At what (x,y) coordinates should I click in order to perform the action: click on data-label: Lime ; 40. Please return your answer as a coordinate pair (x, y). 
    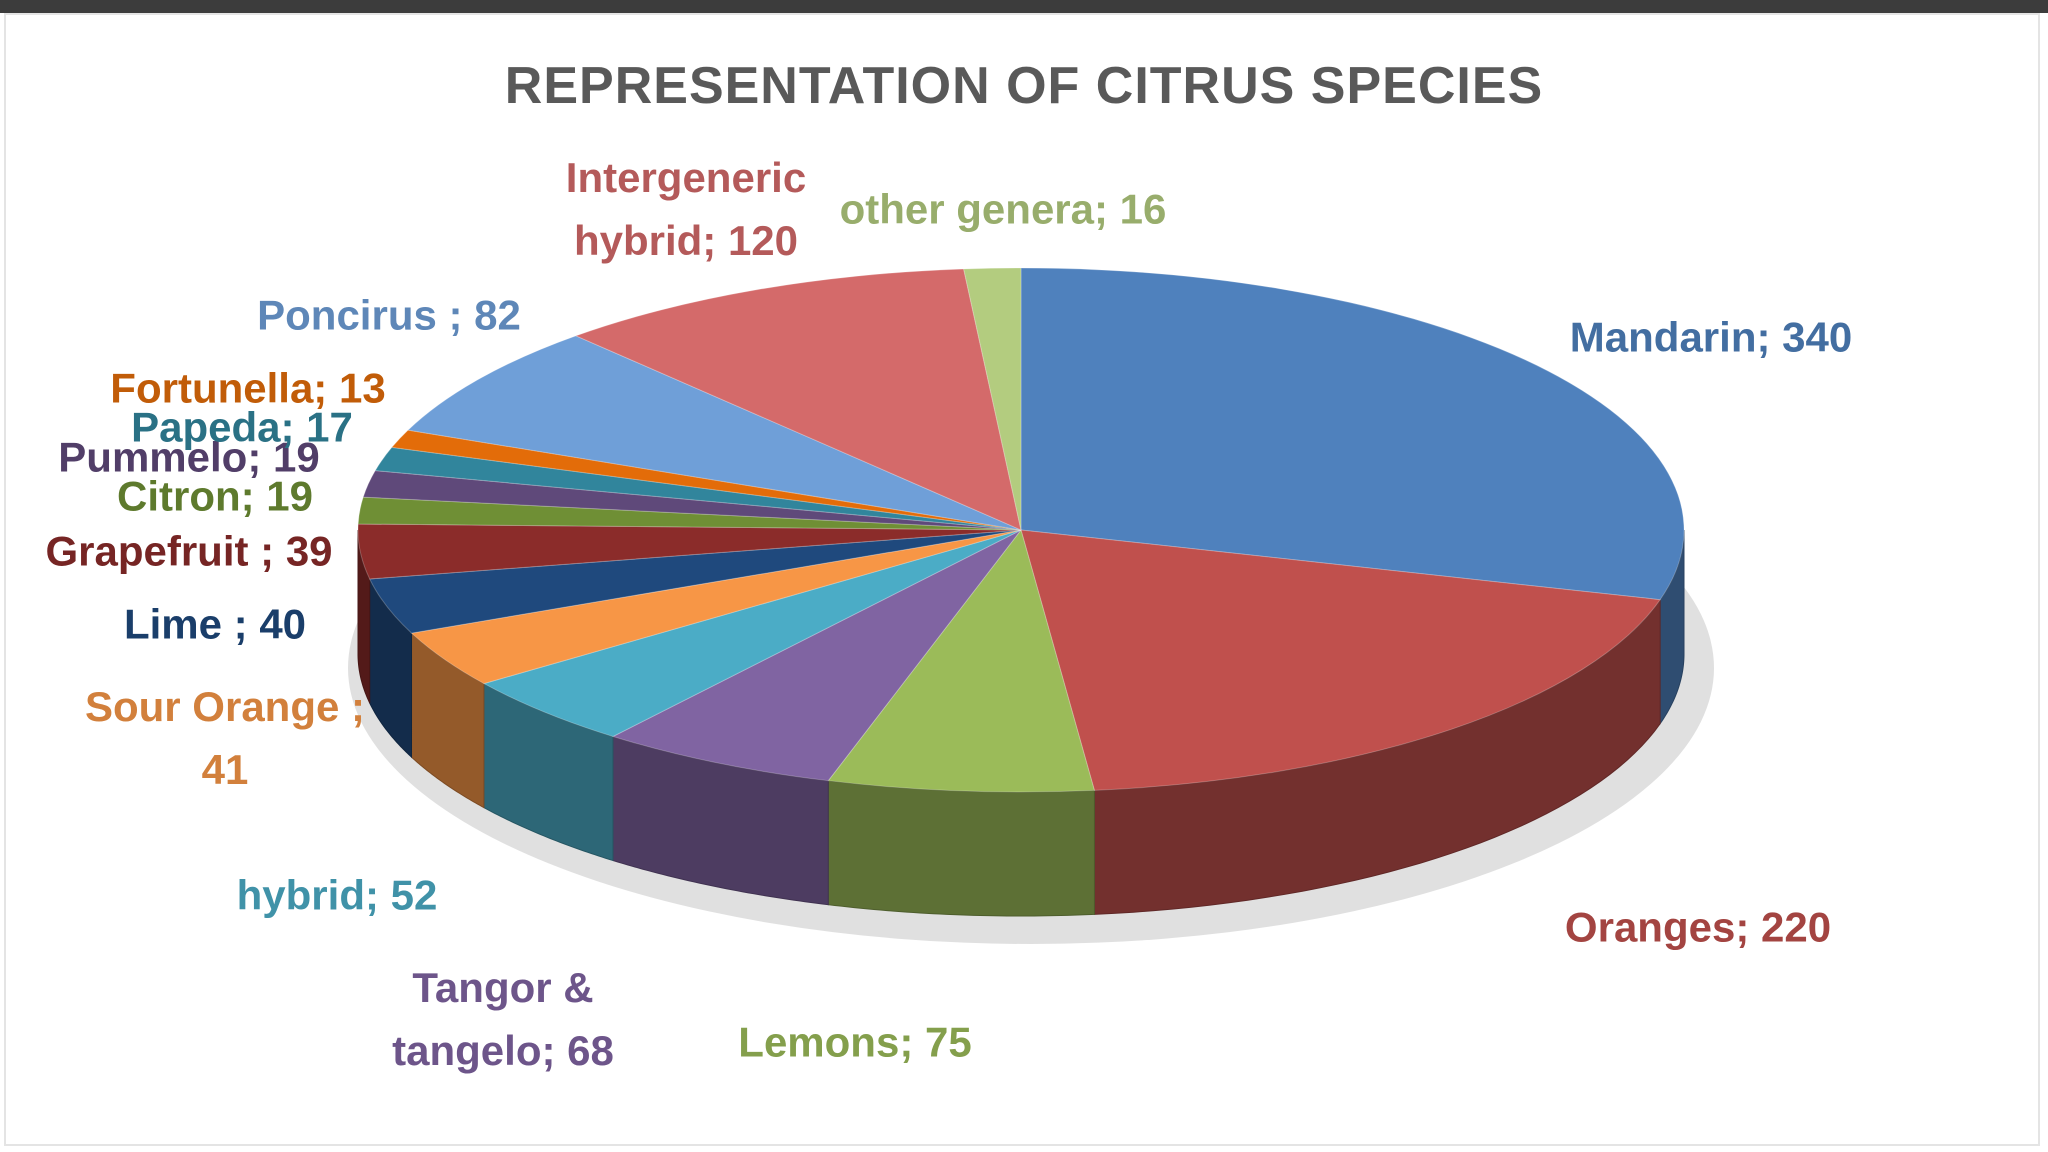
    Looking at the image, I should click on (215, 624).